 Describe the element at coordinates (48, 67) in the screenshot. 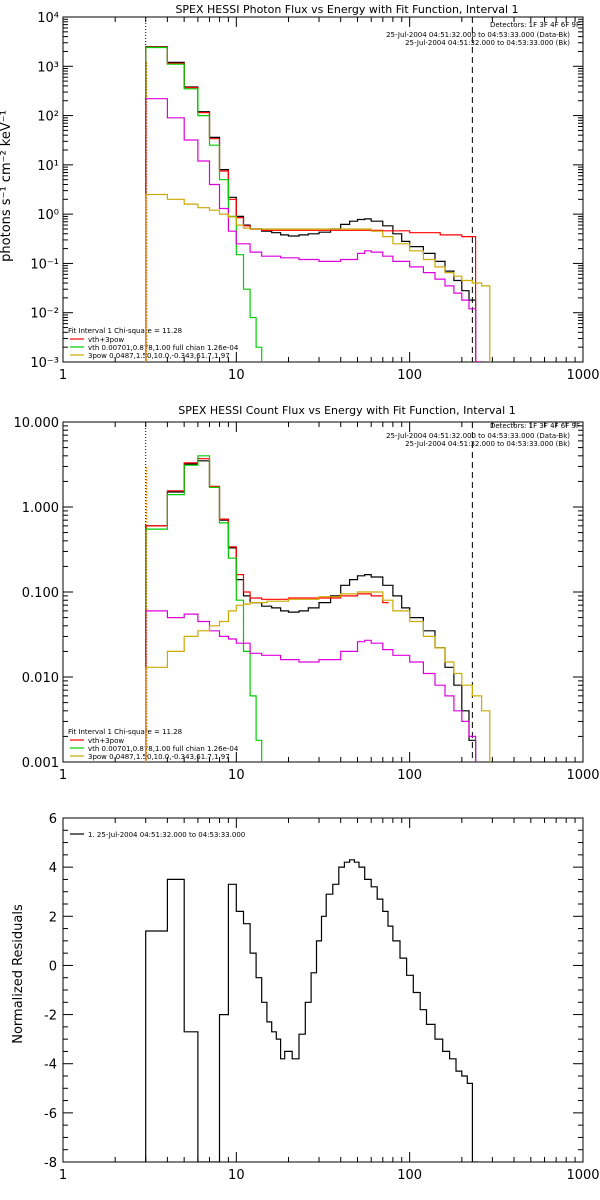

I see `y-tick-label: 10³` at that location.